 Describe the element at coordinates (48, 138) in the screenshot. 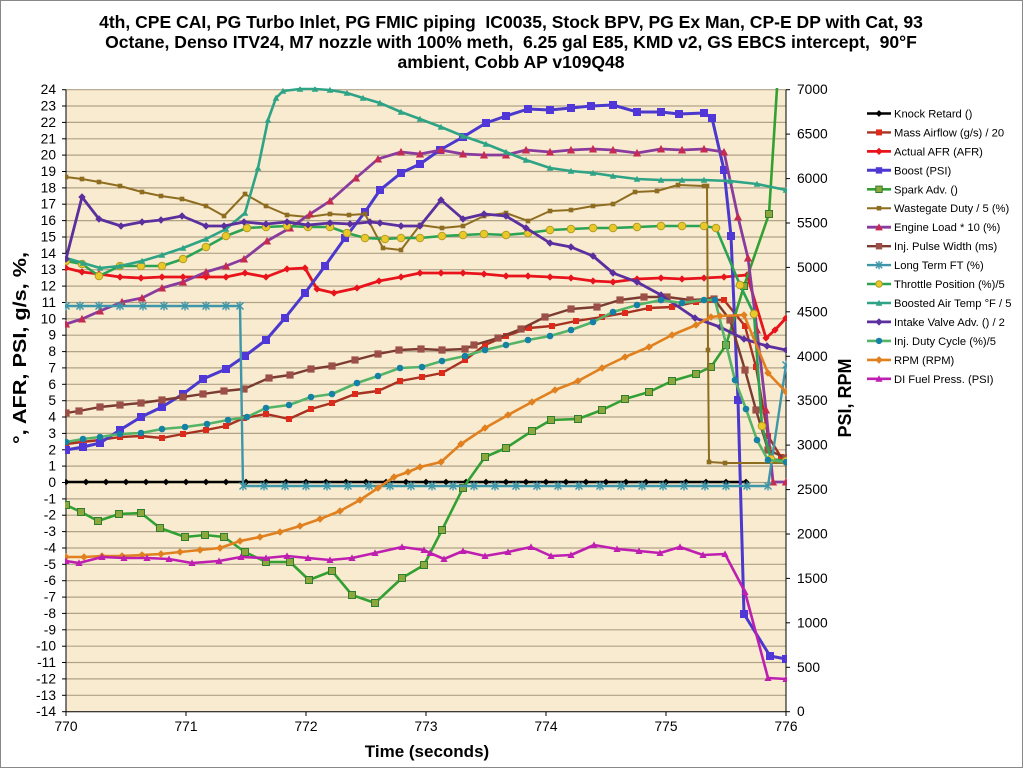

I see `svg-text: 21` at that location.